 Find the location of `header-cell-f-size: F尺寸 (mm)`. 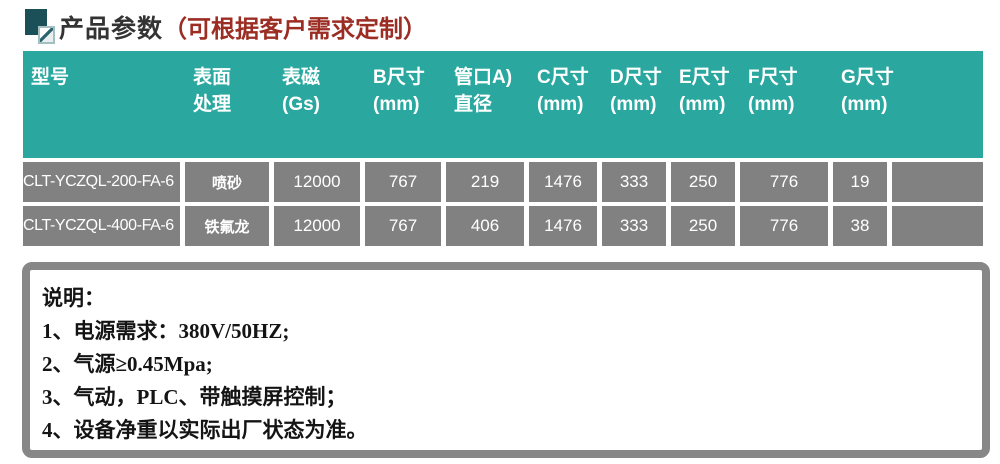

header-cell-f-size: F尺寸 (mm) is located at coordinates (784, 104).